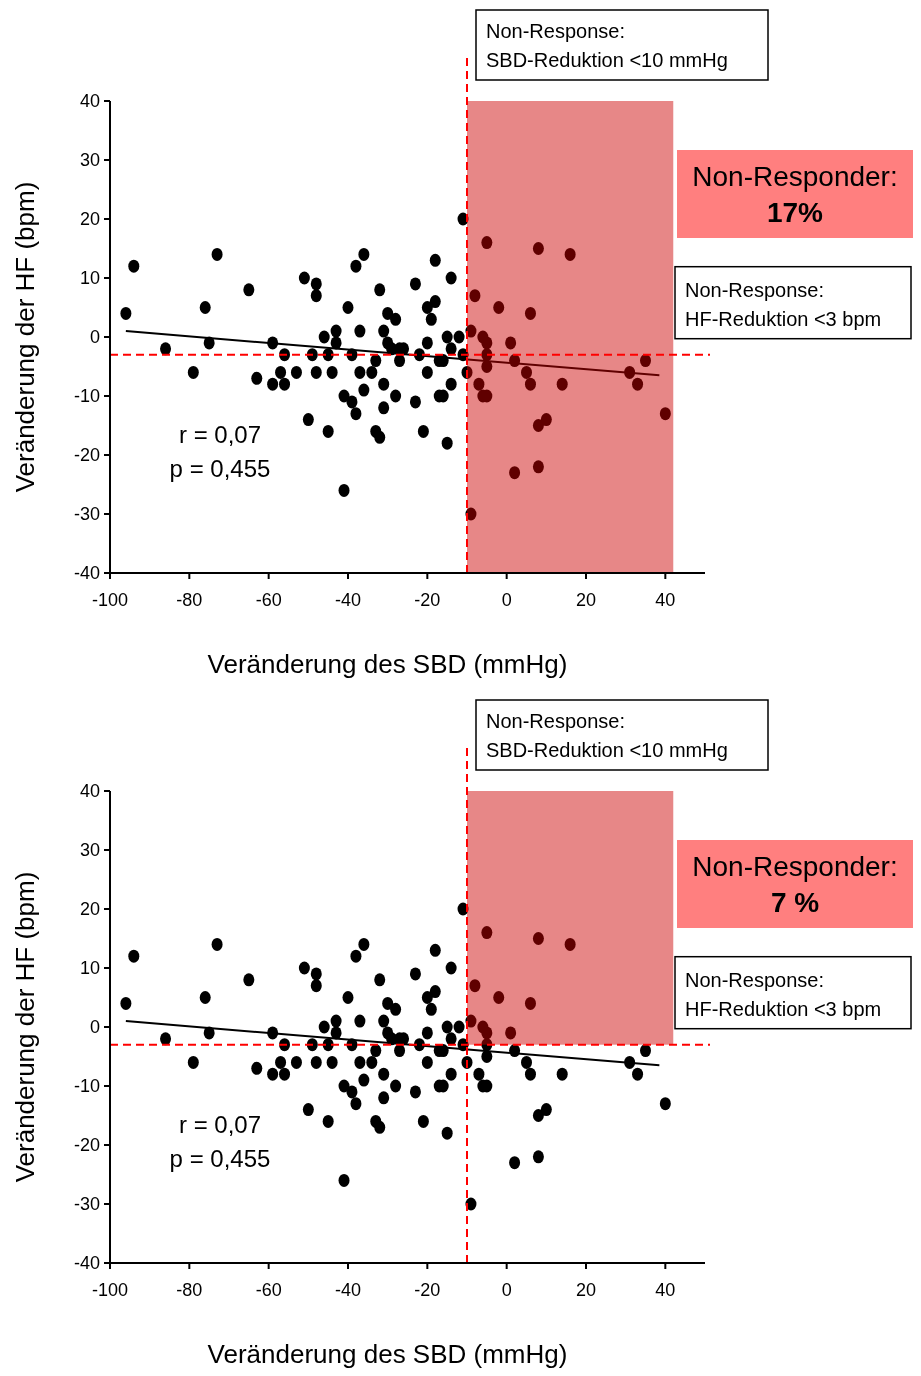  Describe the element at coordinates (795, 884) in the screenshot. I see `annotation: Non-Responder: 7 %` at that location.